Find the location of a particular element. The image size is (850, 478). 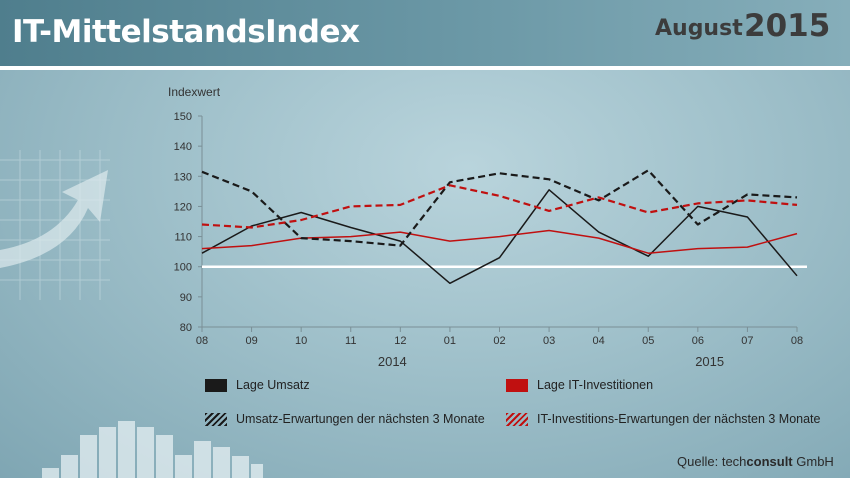

bars-decoration is located at coordinates (152, 449).